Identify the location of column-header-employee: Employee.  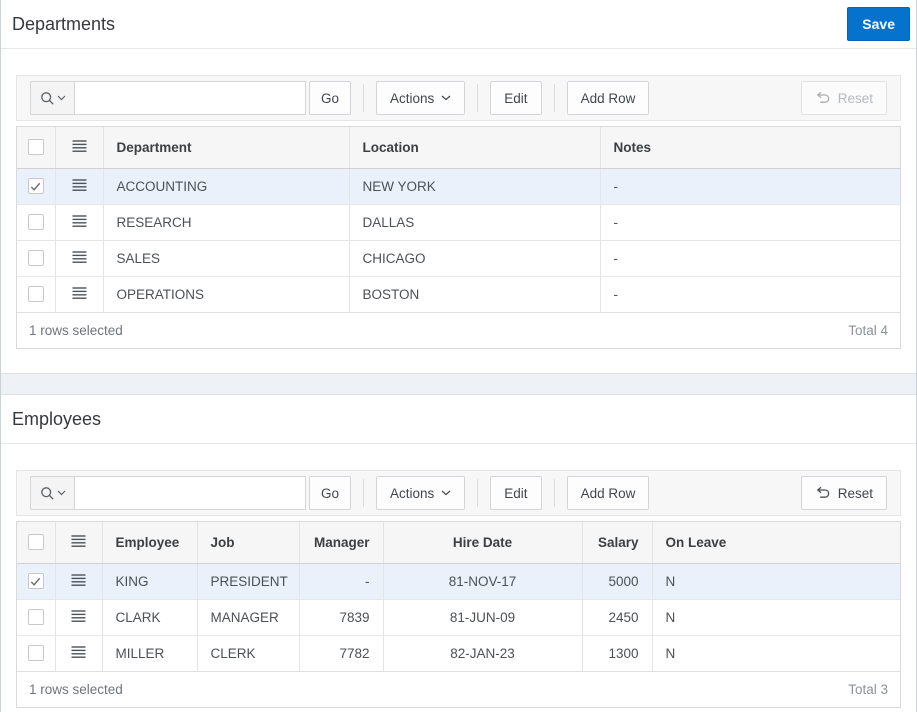
(150, 543).